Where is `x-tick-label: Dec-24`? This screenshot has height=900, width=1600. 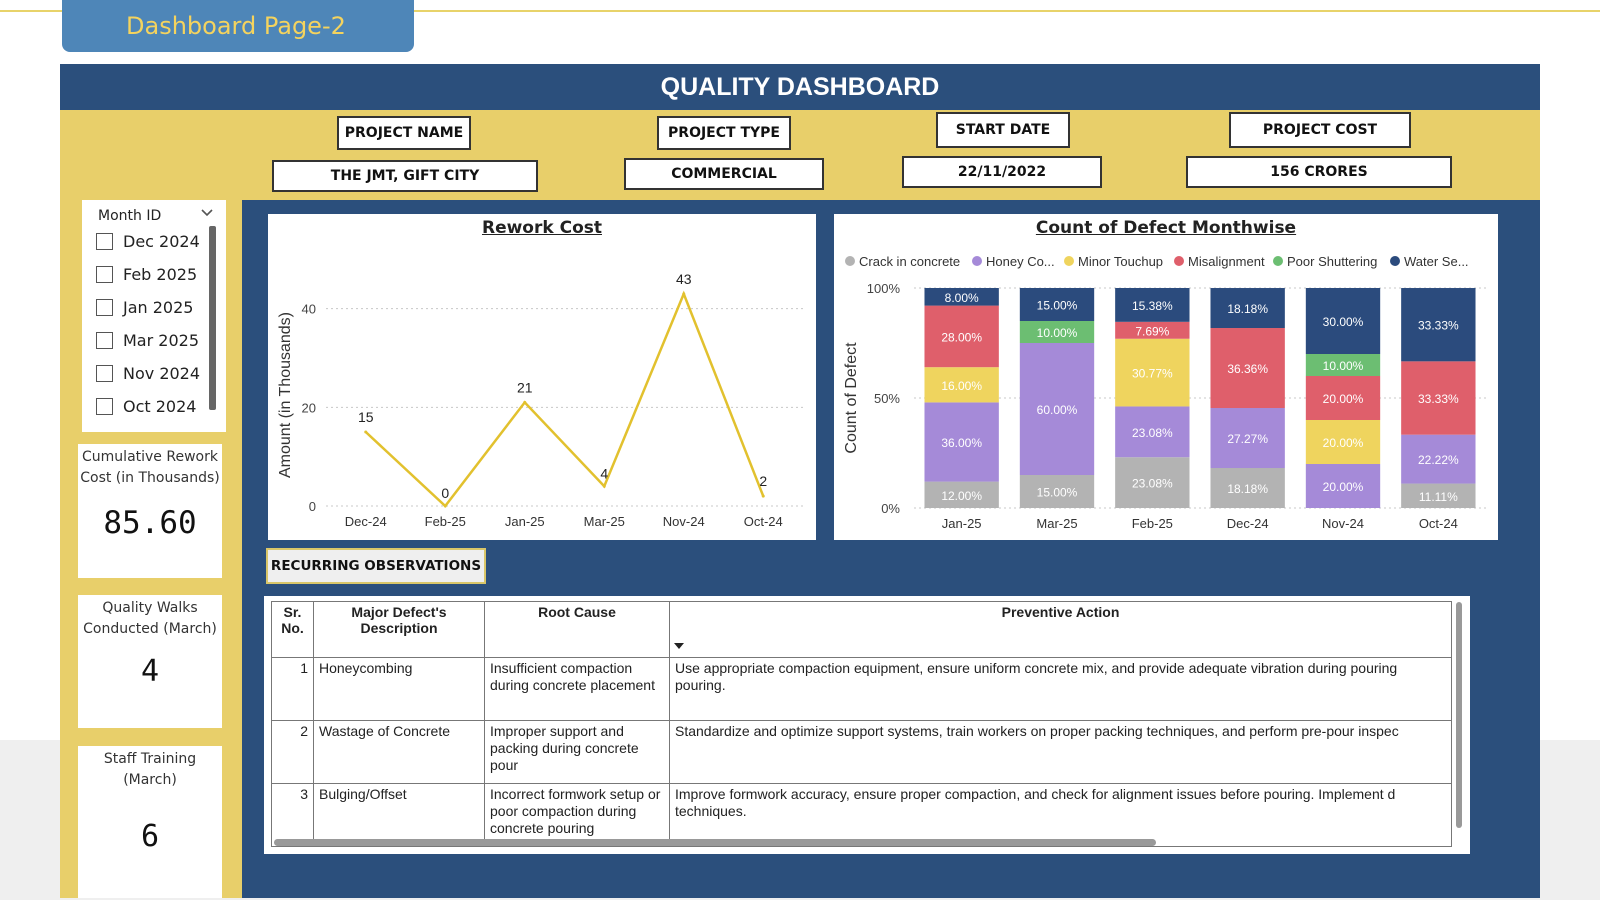 x-tick-label: Dec-24 is located at coordinates (1248, 523).